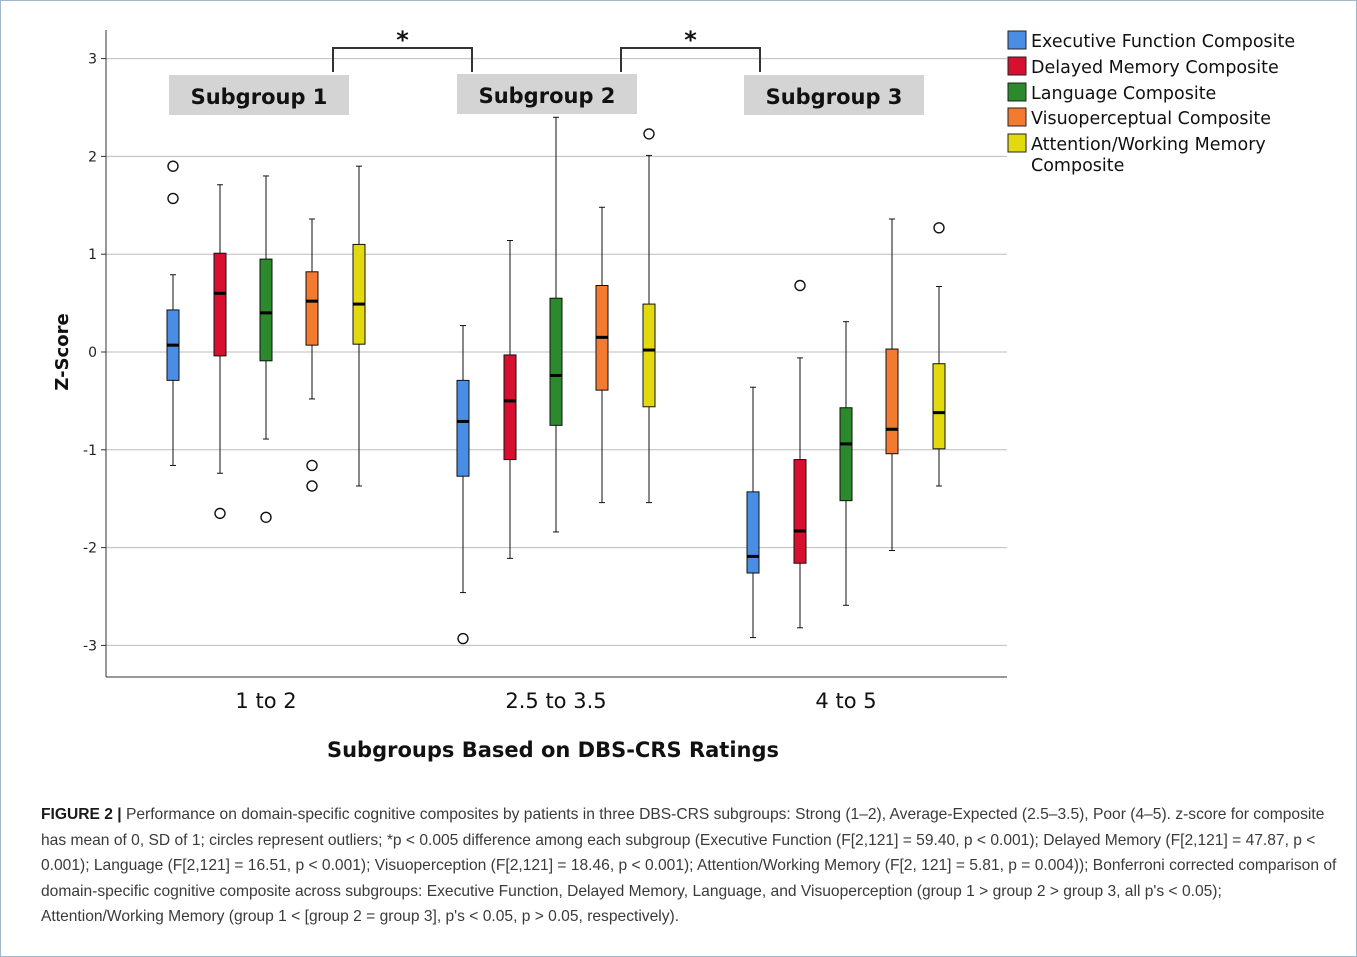 This screenshot has height=957, width=1357. I want to click on y-tick-label: 2, so click(92, 157).